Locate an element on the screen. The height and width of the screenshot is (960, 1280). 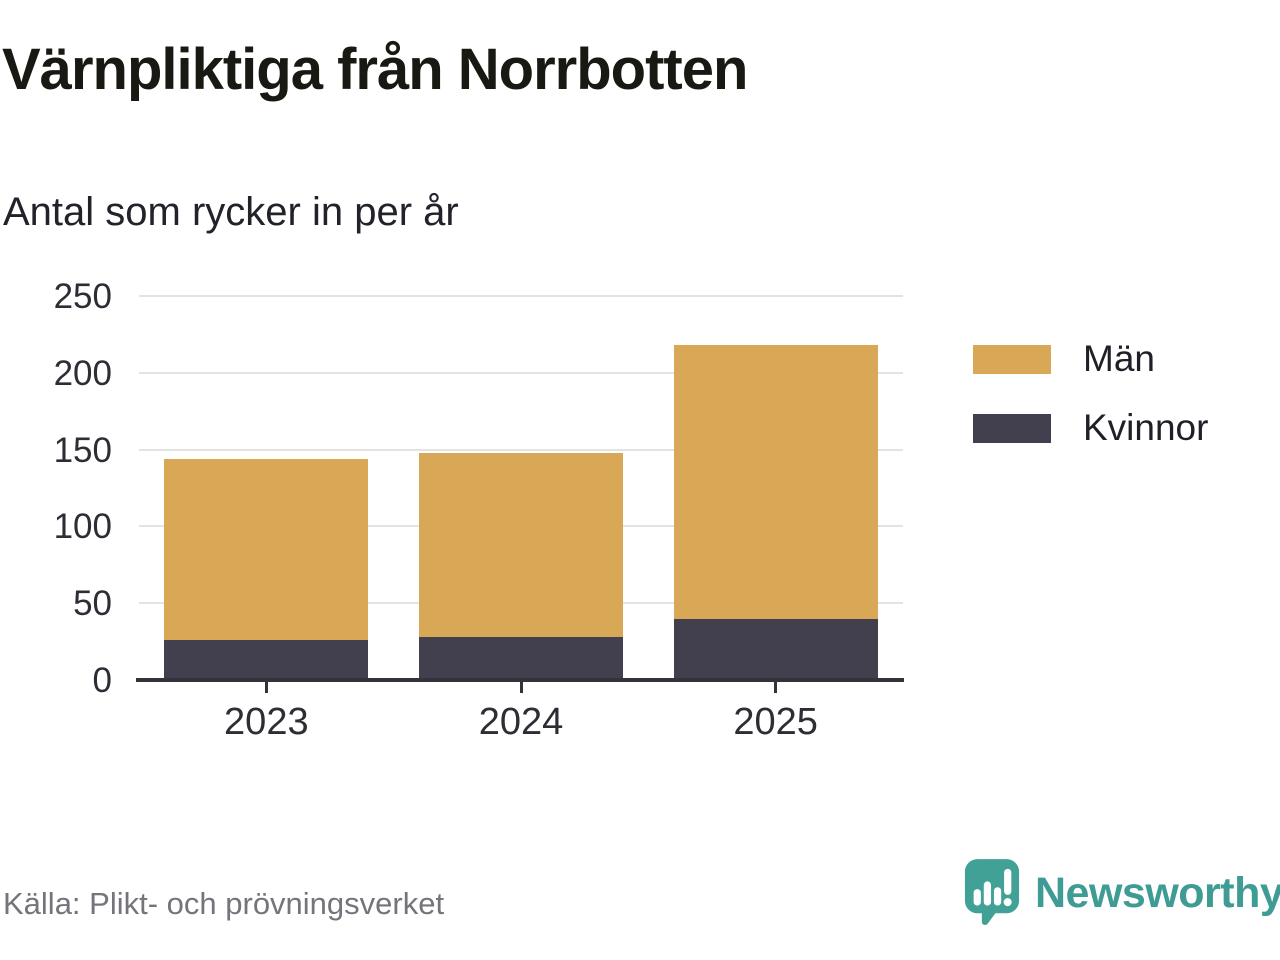
newsworthy-brand: Newsworthy is located at coordinates (1121, 893).